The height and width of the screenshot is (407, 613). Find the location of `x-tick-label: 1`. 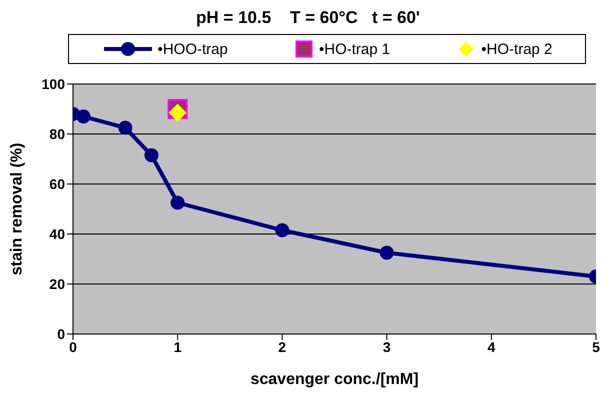

x-tick-label: 1 is located at coordinates (178, 346).